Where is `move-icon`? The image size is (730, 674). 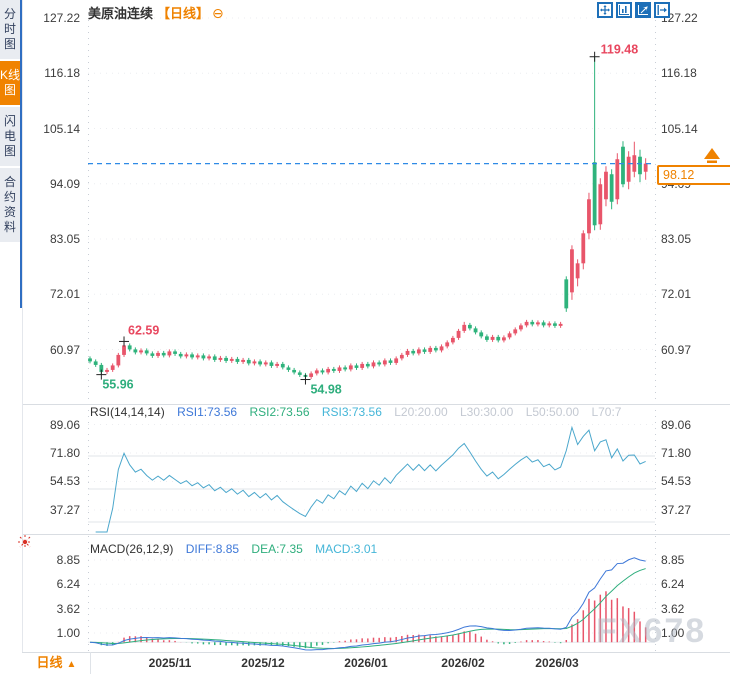
move-icon is located at coordinates (605, 10).